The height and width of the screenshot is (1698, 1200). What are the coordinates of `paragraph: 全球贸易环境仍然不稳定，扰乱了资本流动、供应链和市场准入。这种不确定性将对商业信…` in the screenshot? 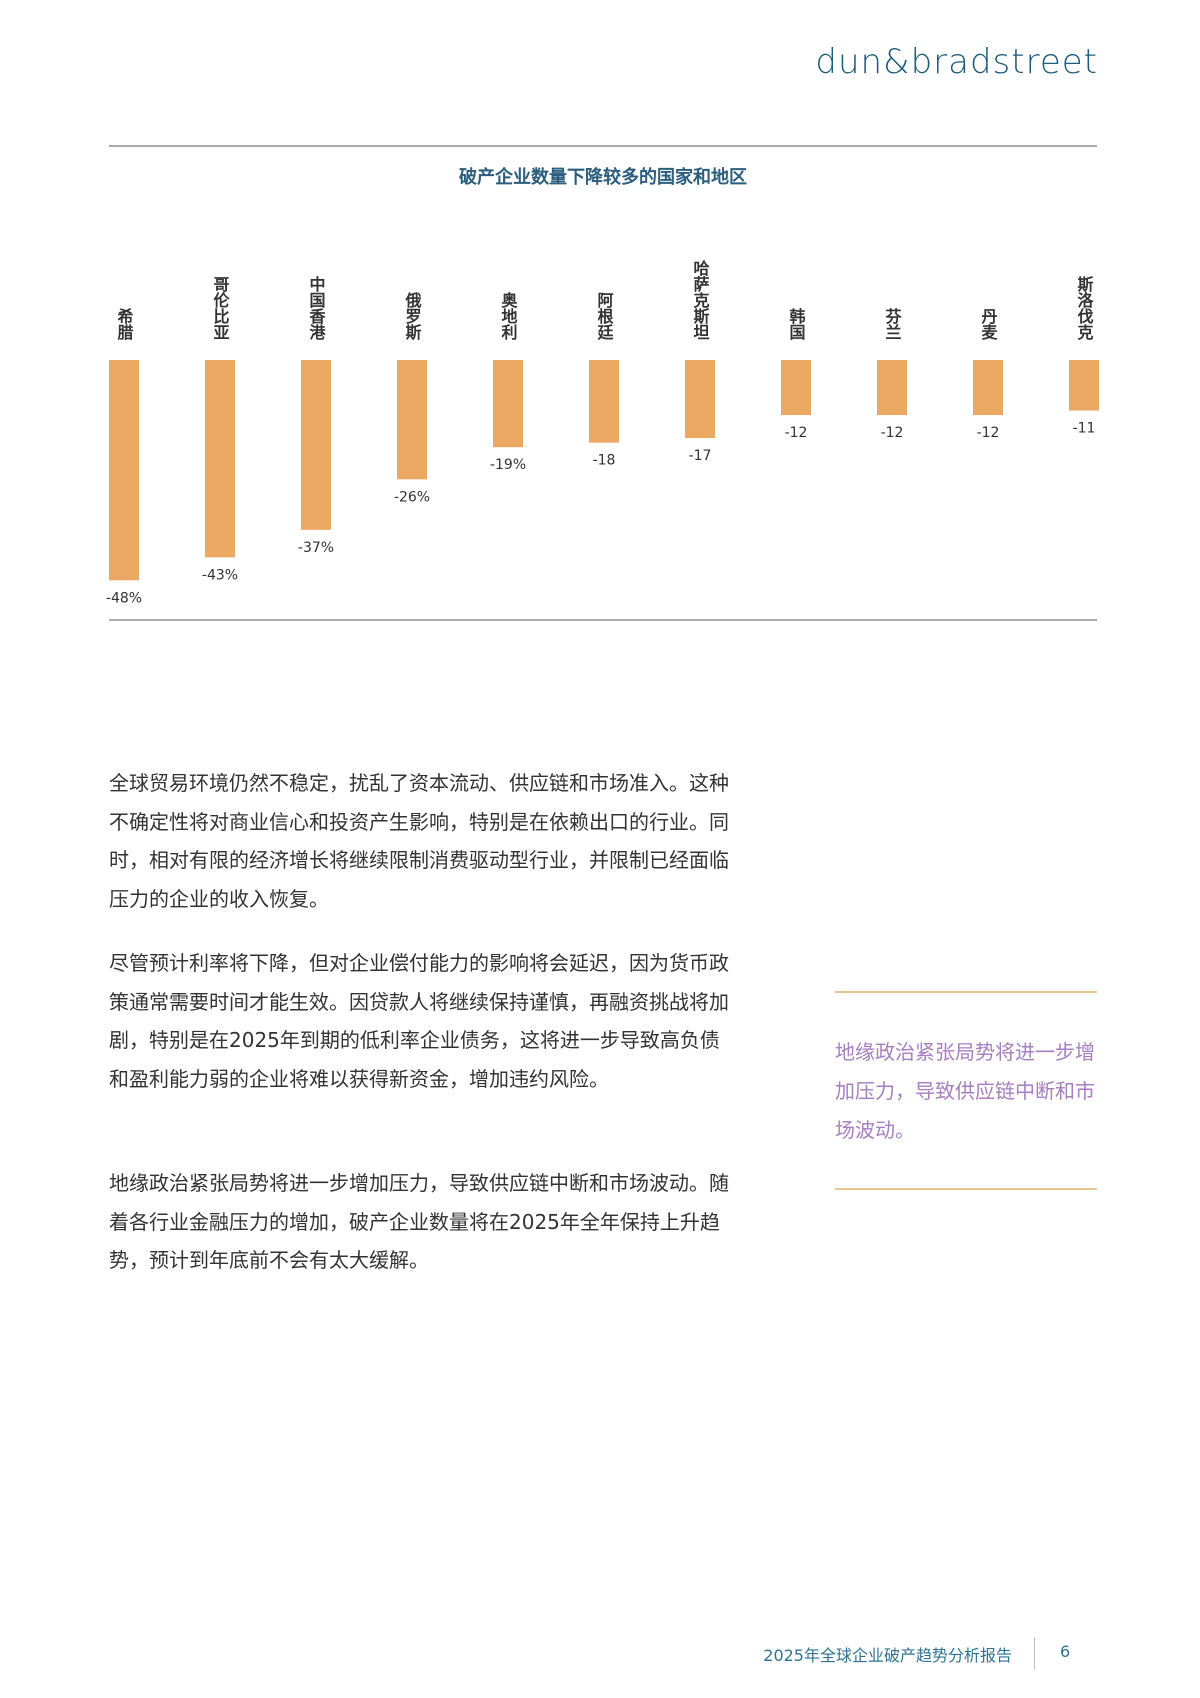 It's located at (419, 841).